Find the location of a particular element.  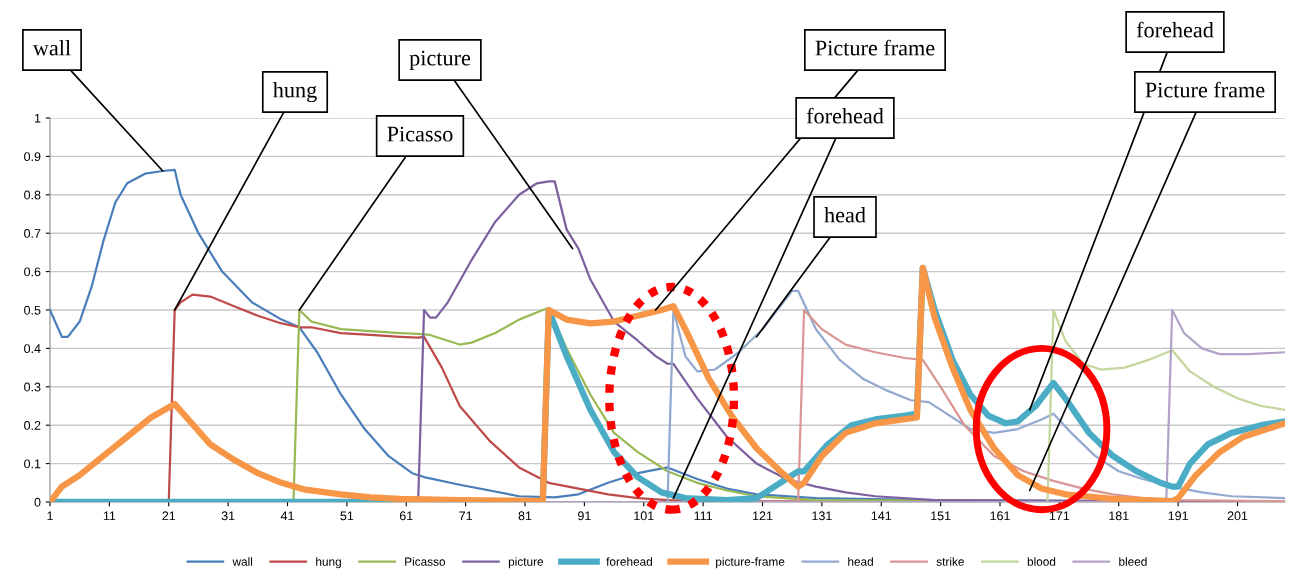

x-tick-label: 171 is located at coordinates (1059, 516).